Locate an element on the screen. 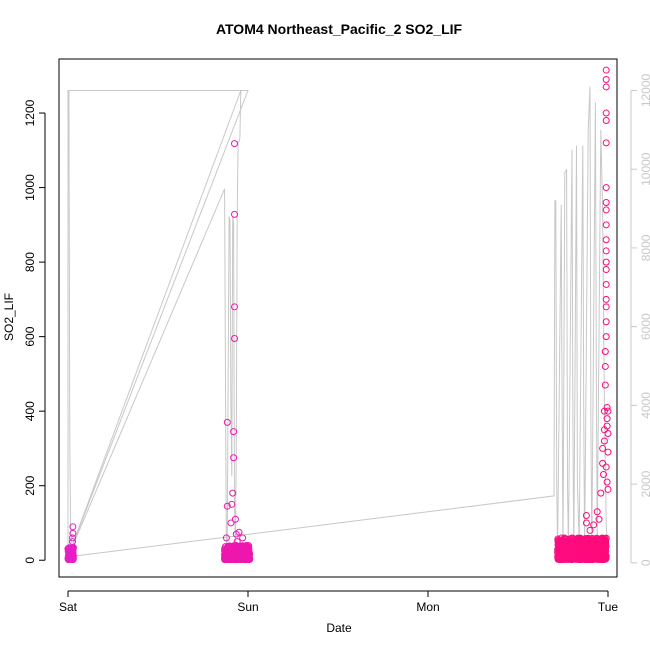 This screenshot has height=650, width=650. y-axis-left: 0 200 400 600 800 1000 1200 is located at coordinates (34, 331).